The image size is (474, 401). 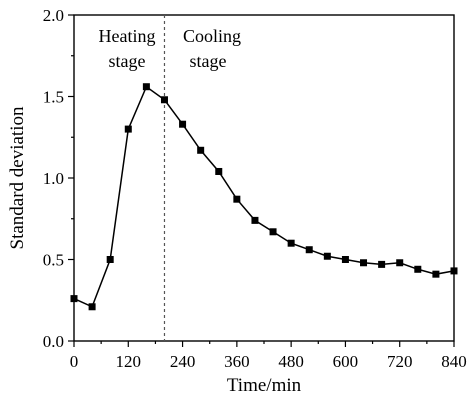 I want to click on y-axis-title: Standard deviation, so click(x=17, y=177).